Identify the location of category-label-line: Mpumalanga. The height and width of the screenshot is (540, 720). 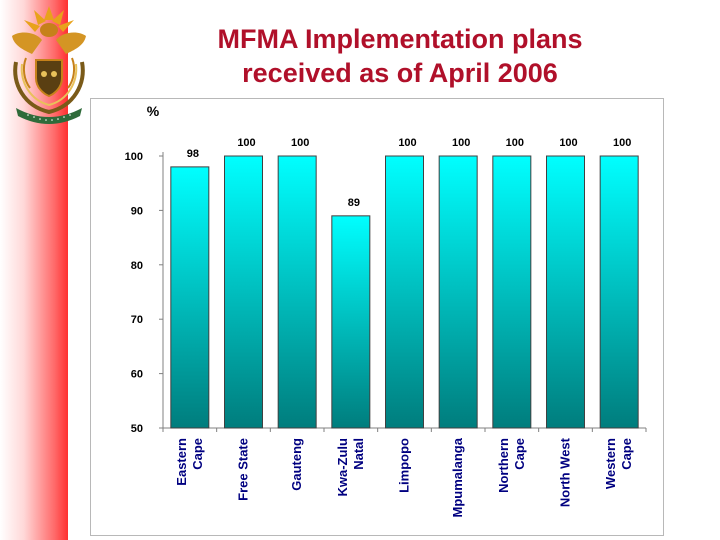
(457, 477).